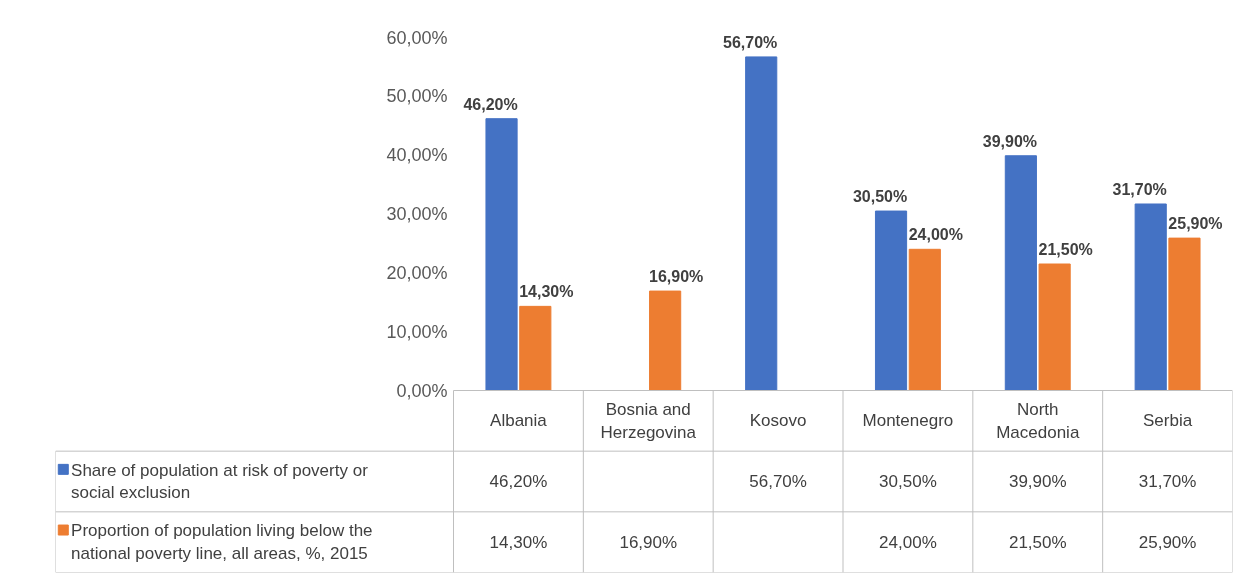  I want to click on text: 46,20%, so click(490, 104).